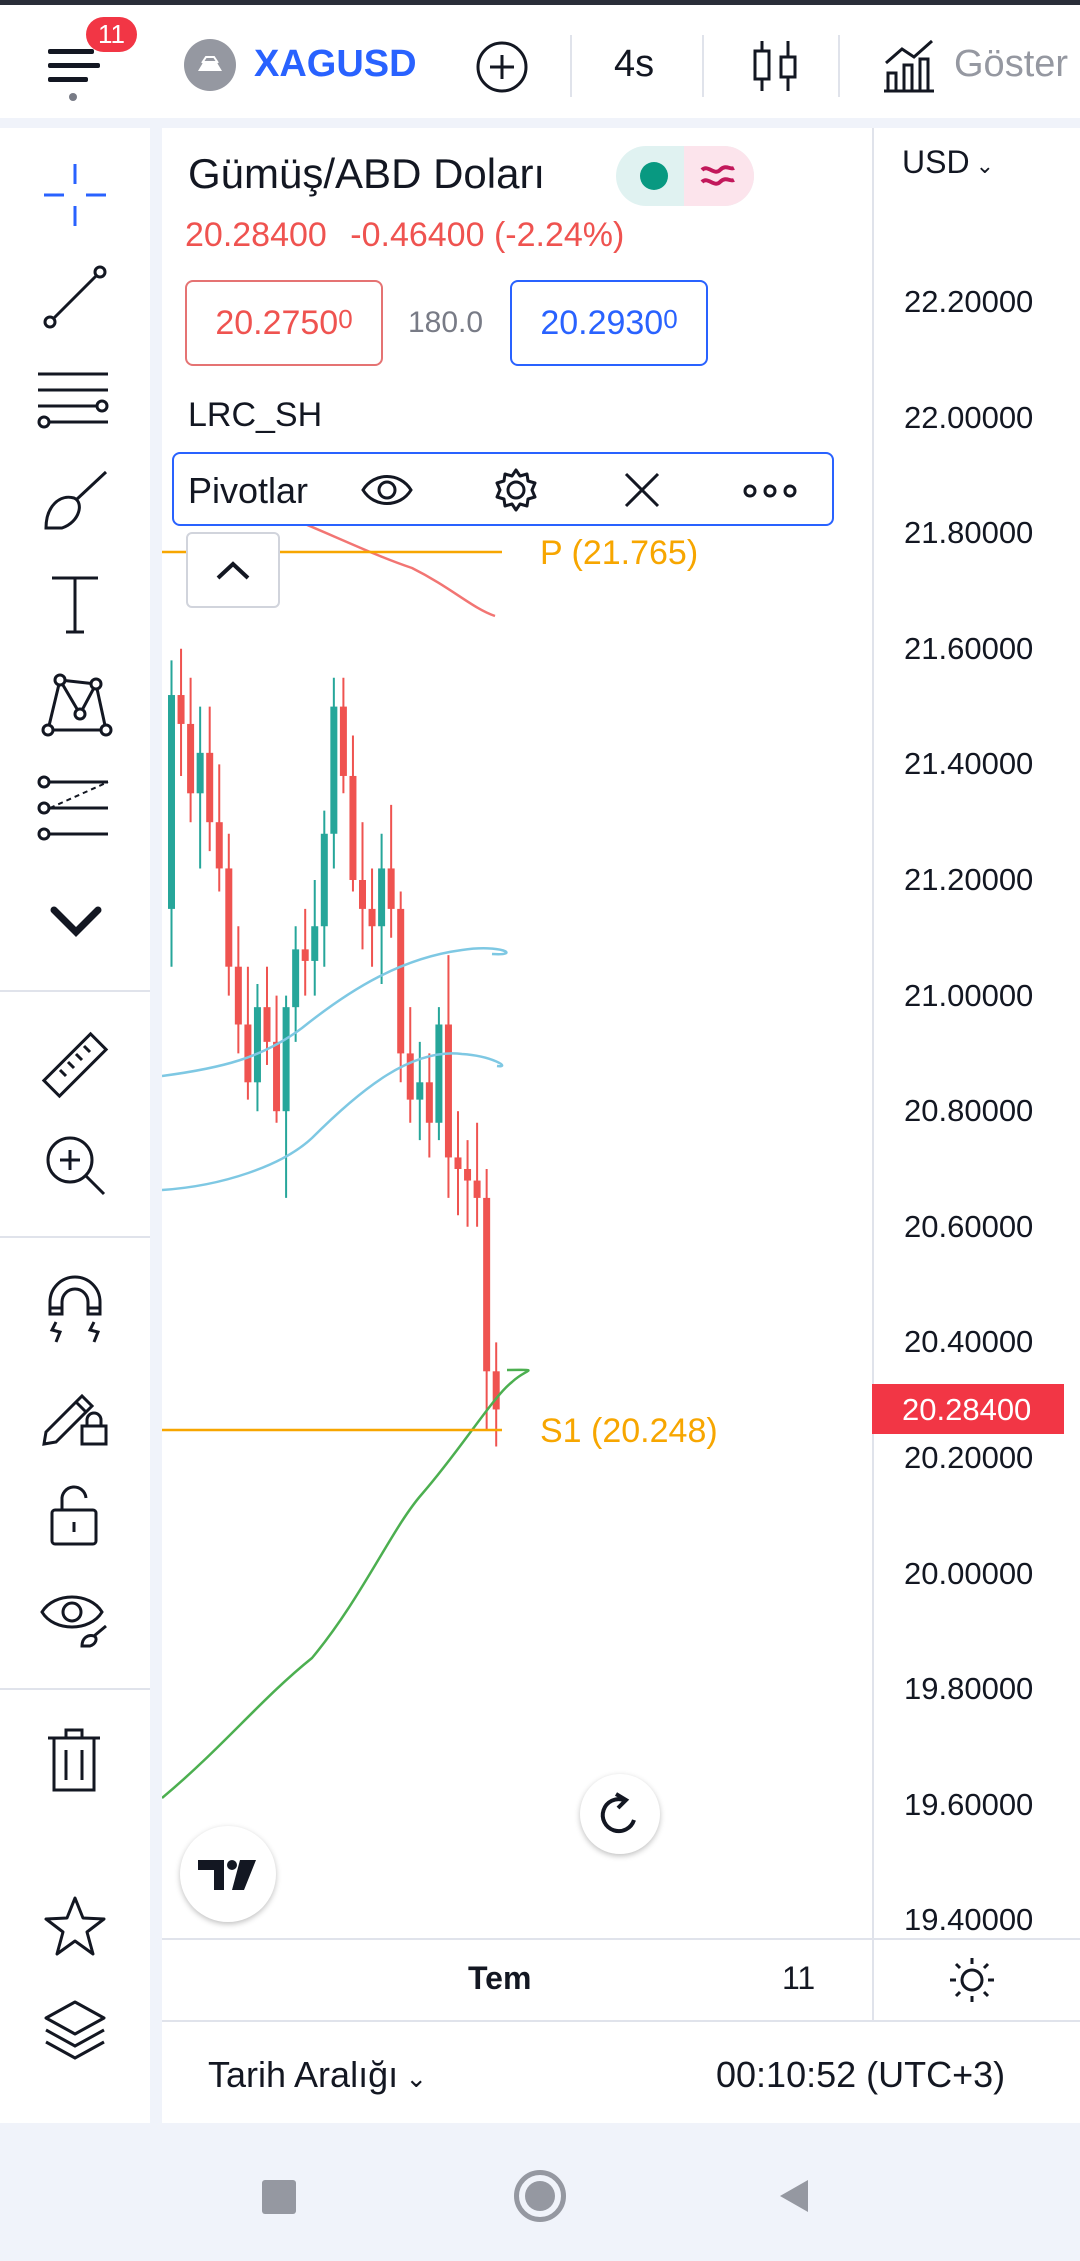 Image resolution: width=1080 pixels, height=2261 pixels. I want to click on layers-icon, so click(75, 2029).